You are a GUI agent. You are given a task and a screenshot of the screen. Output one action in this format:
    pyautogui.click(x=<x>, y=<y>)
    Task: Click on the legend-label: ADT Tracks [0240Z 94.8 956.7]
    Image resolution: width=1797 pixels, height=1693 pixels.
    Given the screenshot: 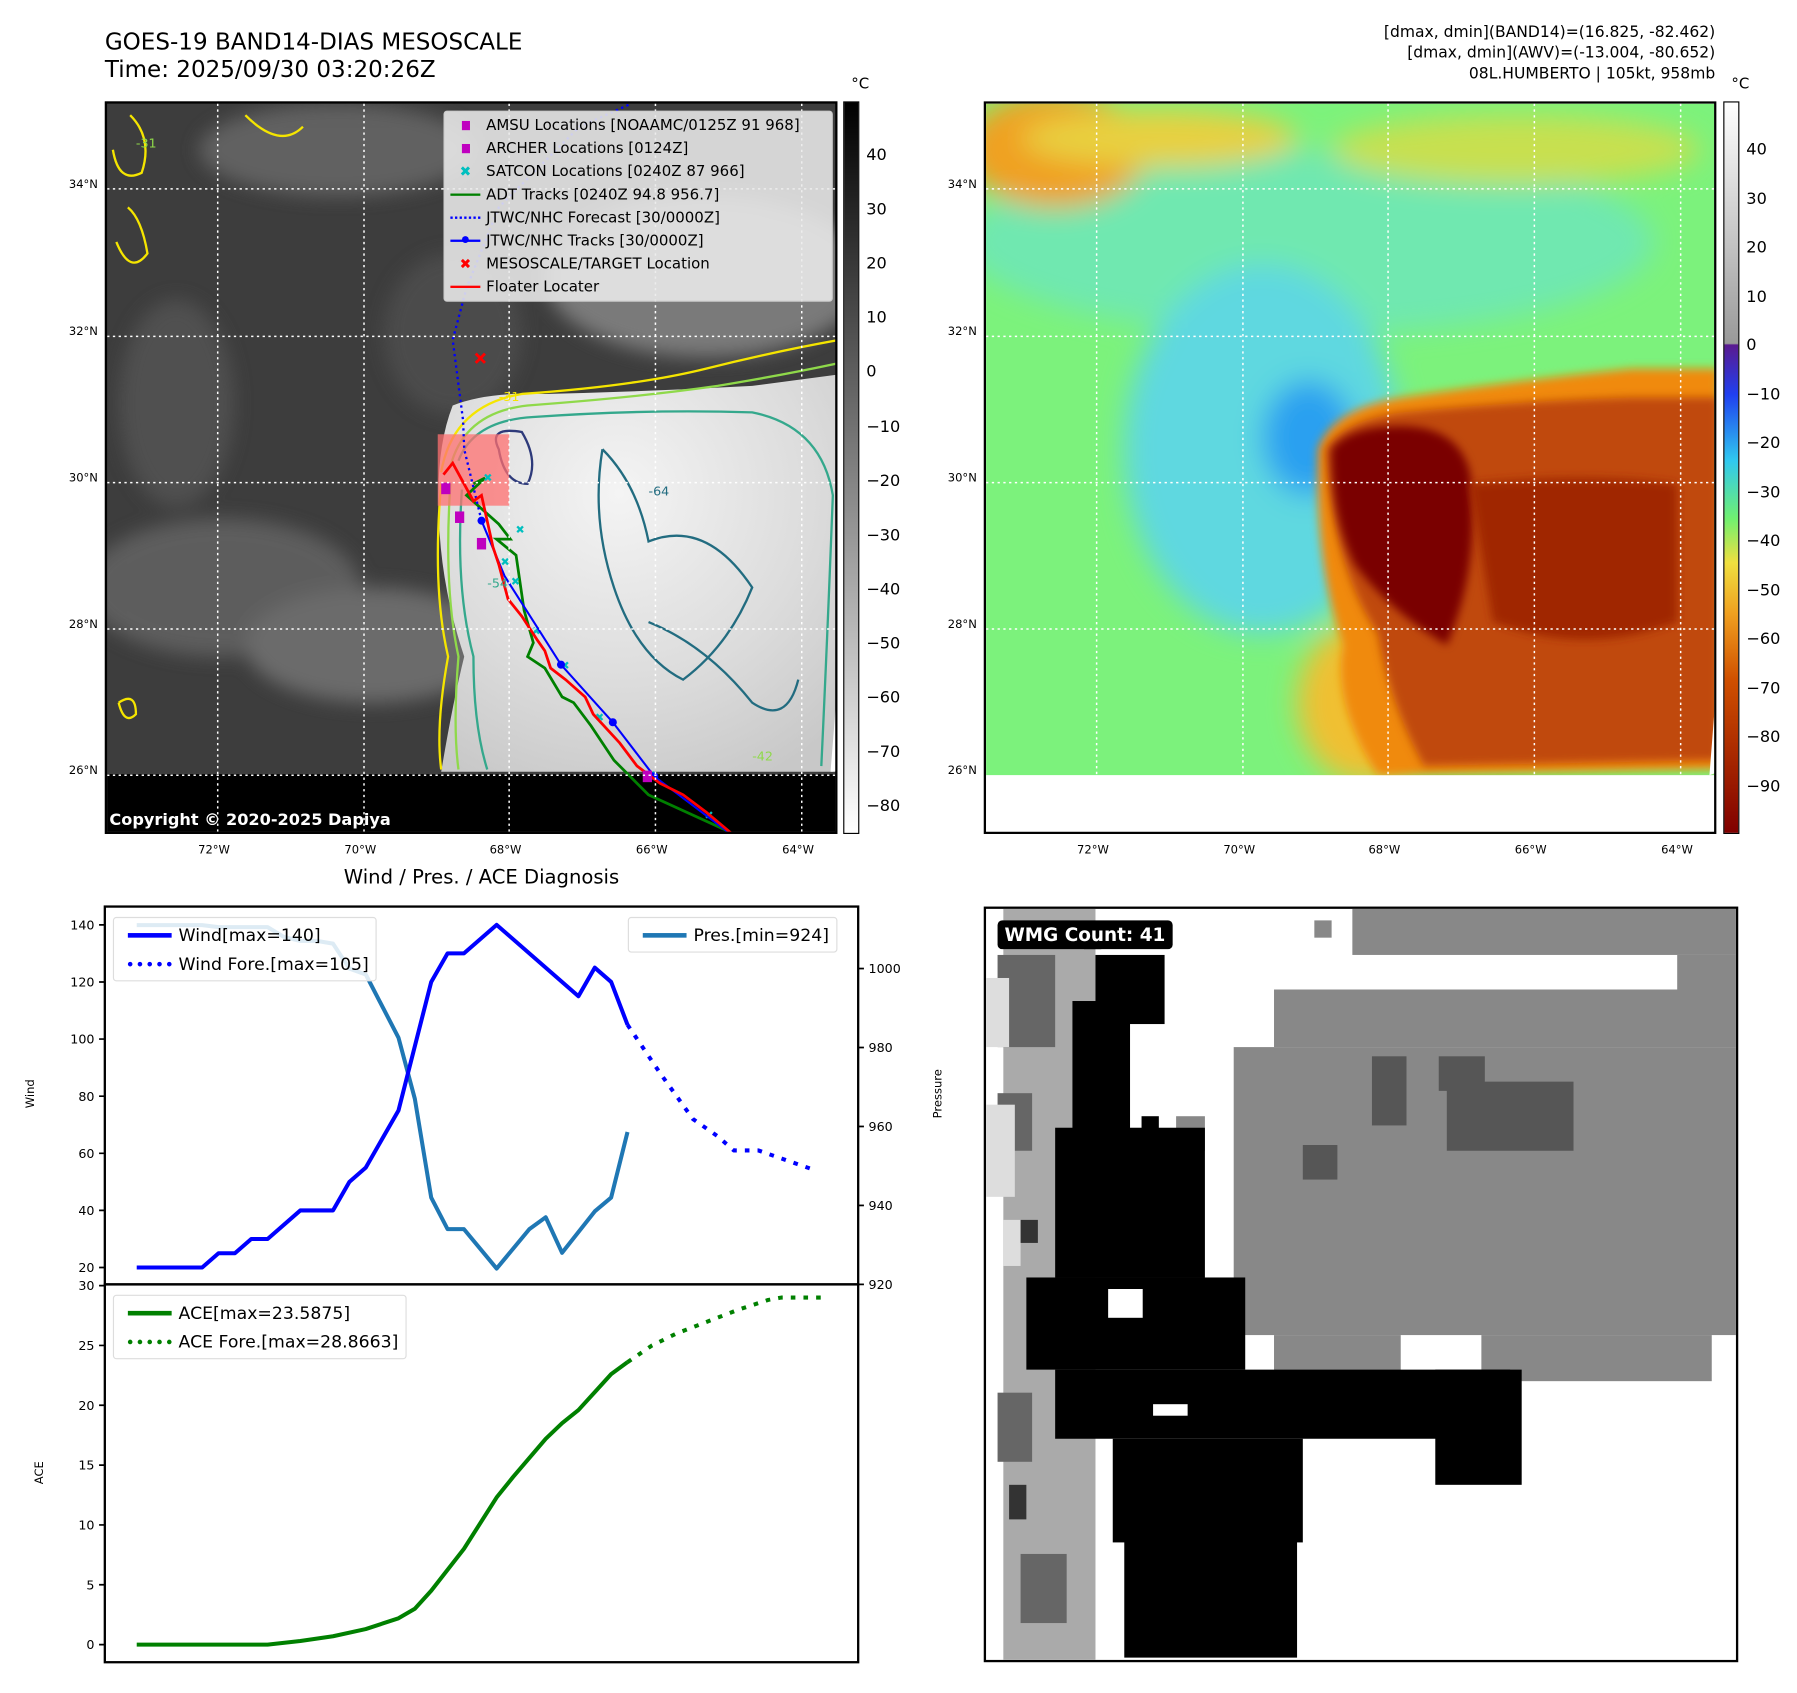 What is the action you would take?
    pyautogui.click(x=603, y=195)
    